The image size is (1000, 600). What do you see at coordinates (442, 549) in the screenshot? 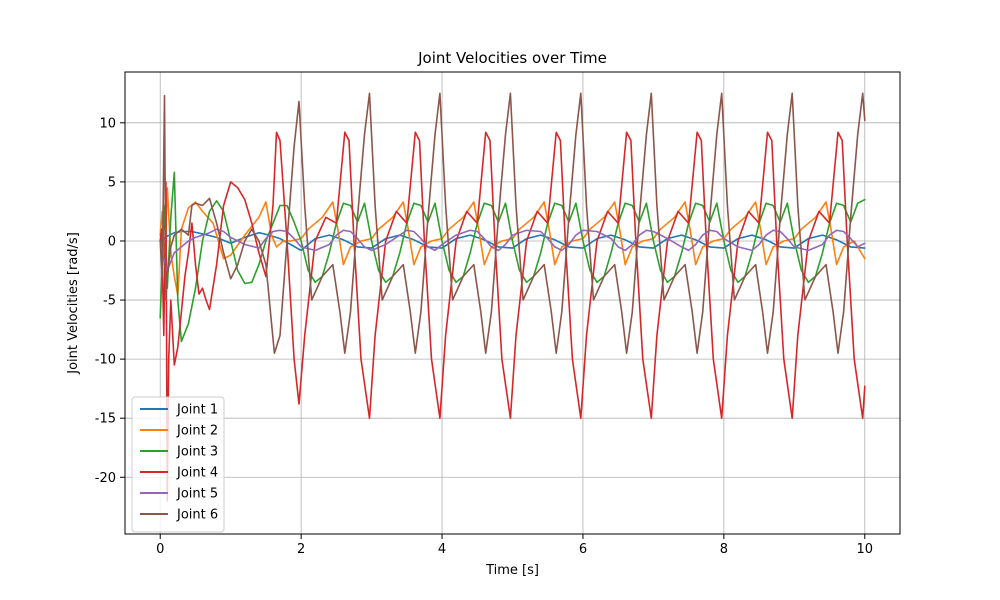
I see `x-tick-label: 4` at bounding box center [442, 549].